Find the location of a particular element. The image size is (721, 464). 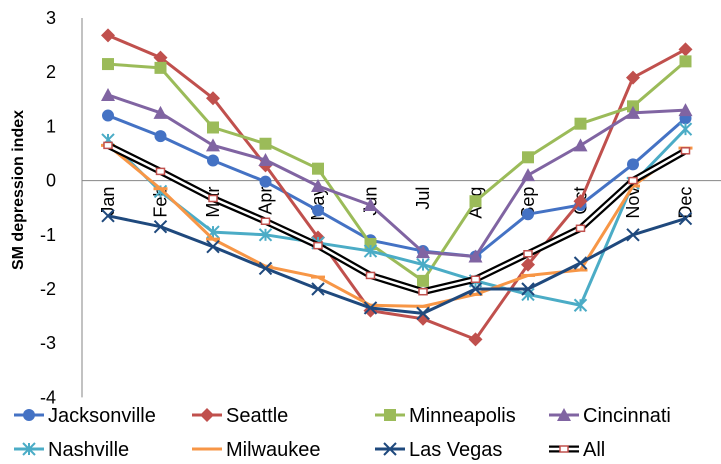

y-tick-label: 2 is located at coordinates (51, 72).